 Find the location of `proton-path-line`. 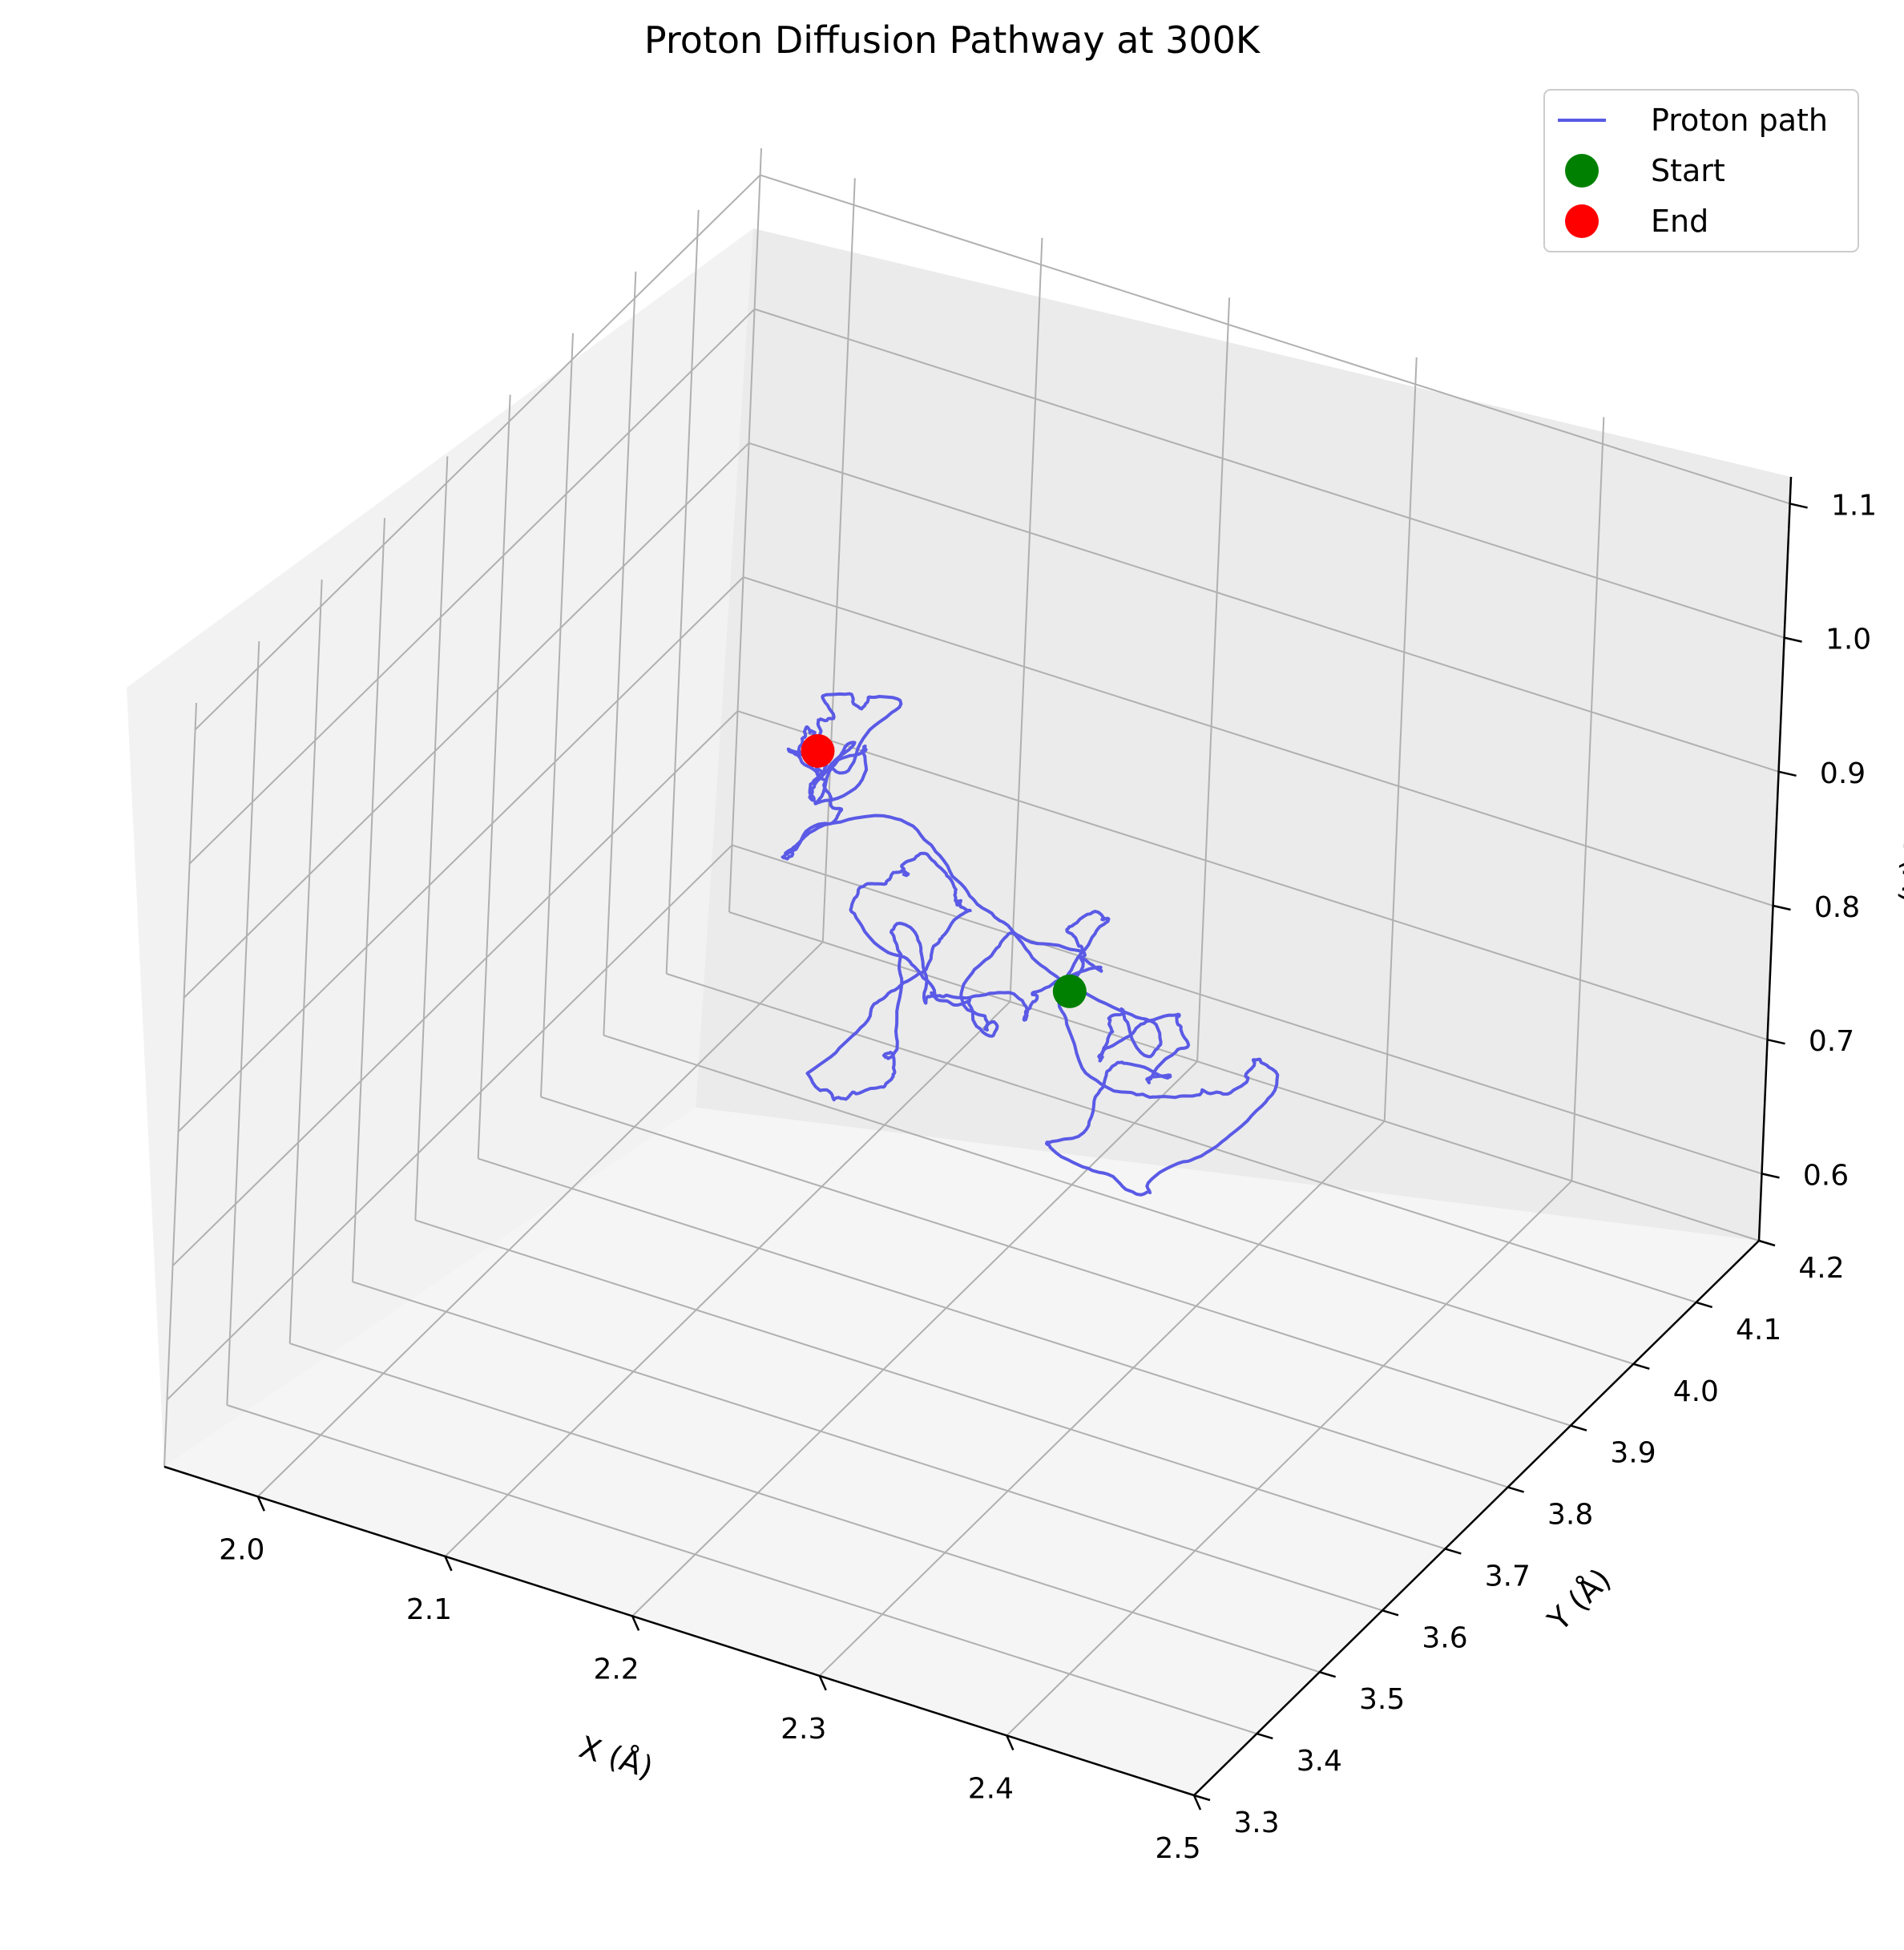

proton-path-line is located at coordinates (1030, 944).